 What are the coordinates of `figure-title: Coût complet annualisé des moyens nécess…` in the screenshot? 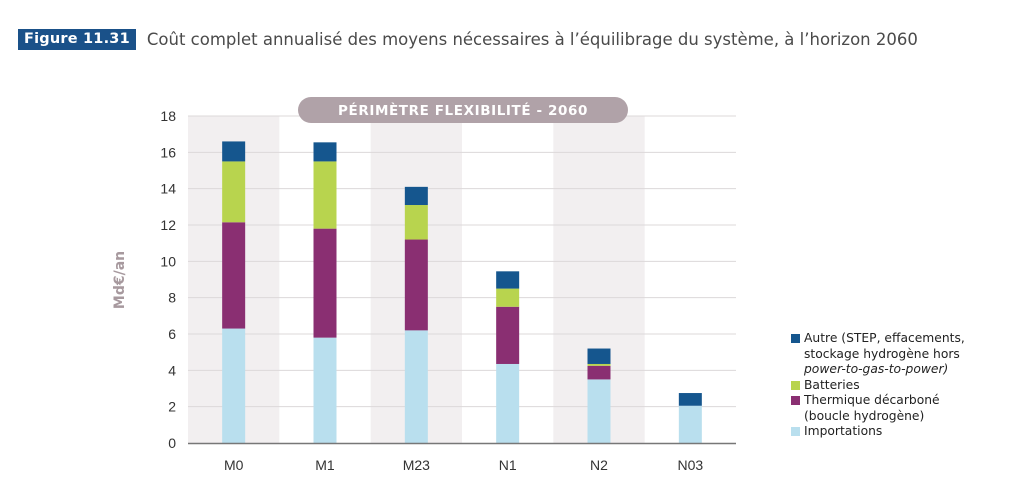 It's located at (532, 39).